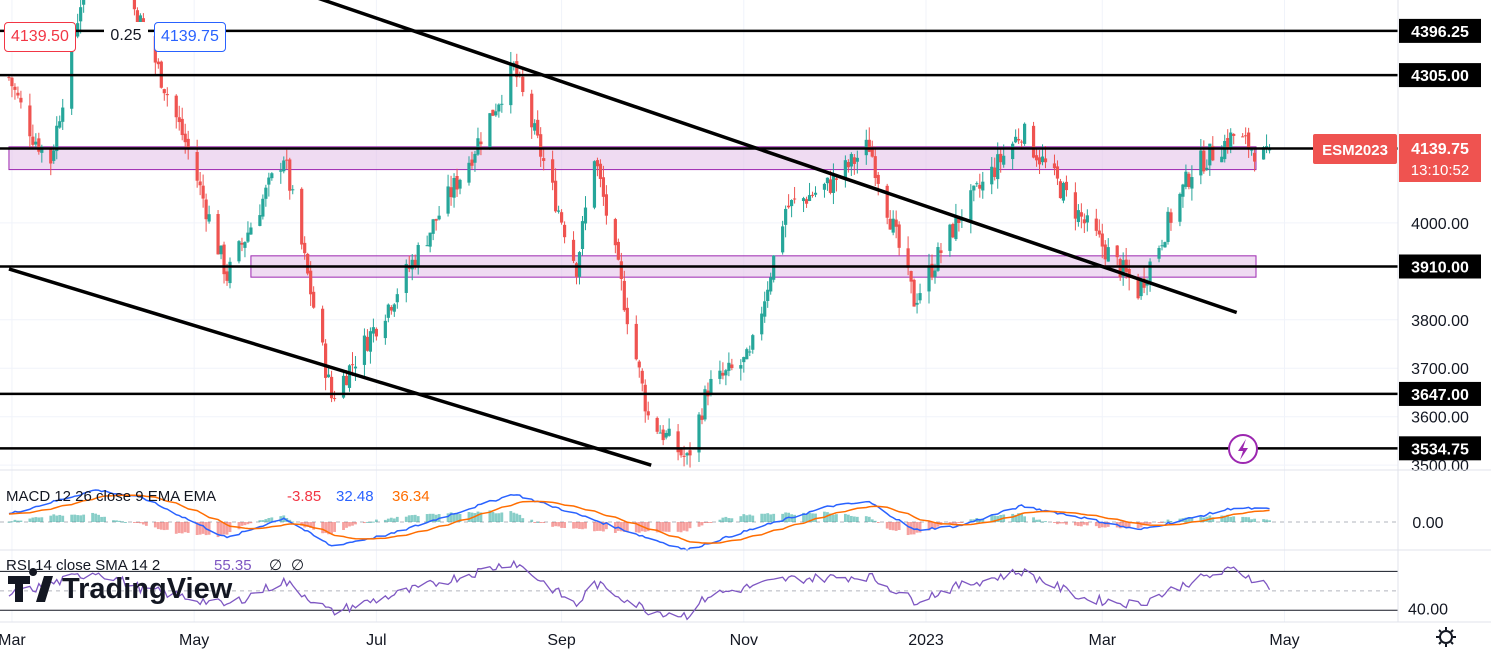  What do you see at coordinates (1440, 149) in the screenshot?
I see `last-price-value: 4139.75` at bounding box center [1440, 149].